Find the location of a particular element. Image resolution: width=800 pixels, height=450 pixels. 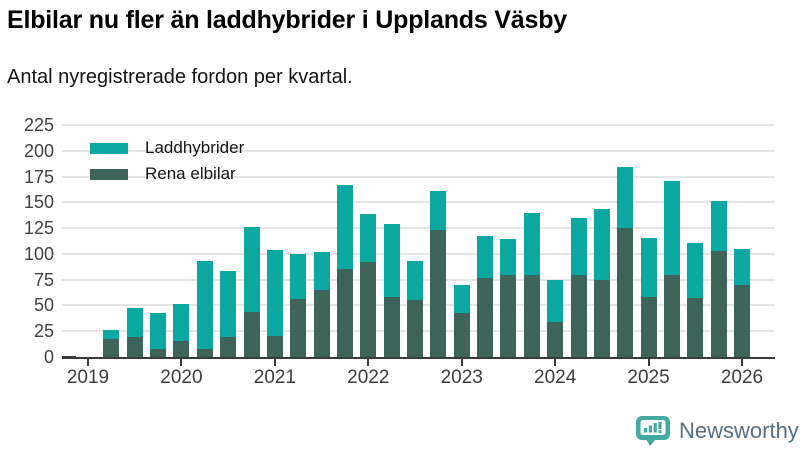

legend-swatch-laddhybrider is located at coordinates (109, 148).